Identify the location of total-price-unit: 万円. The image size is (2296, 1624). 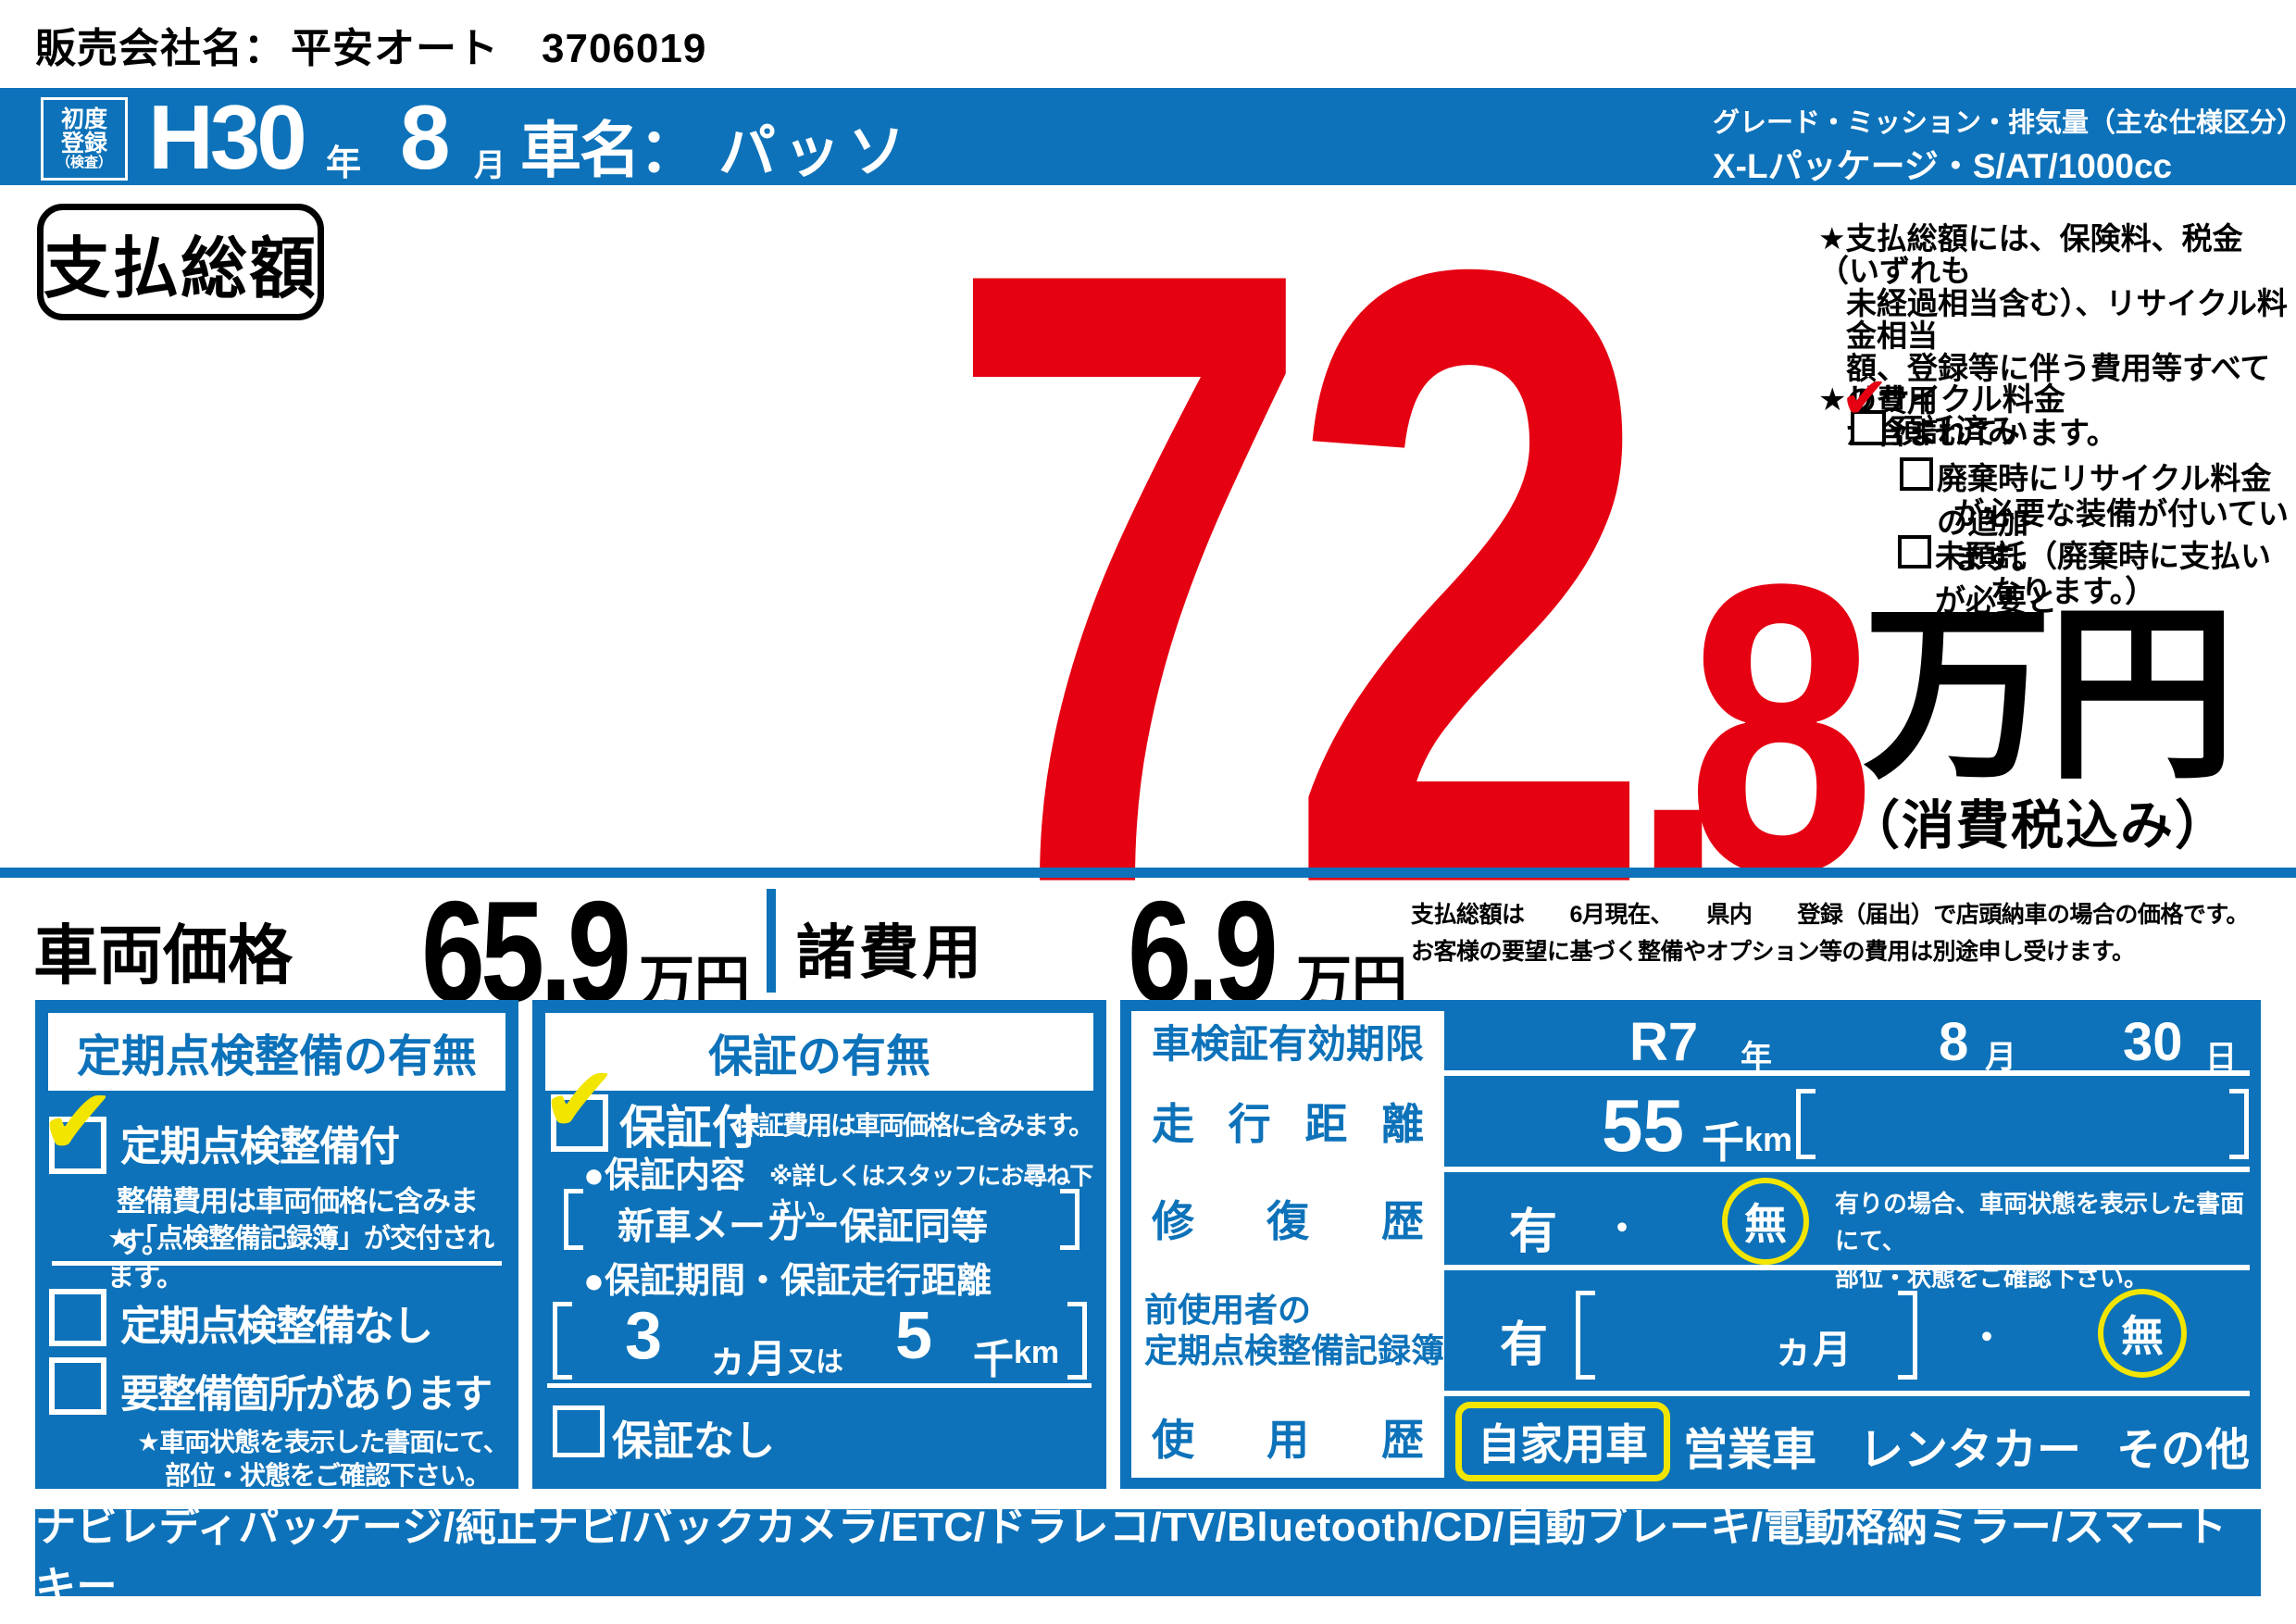
(2050, 695).